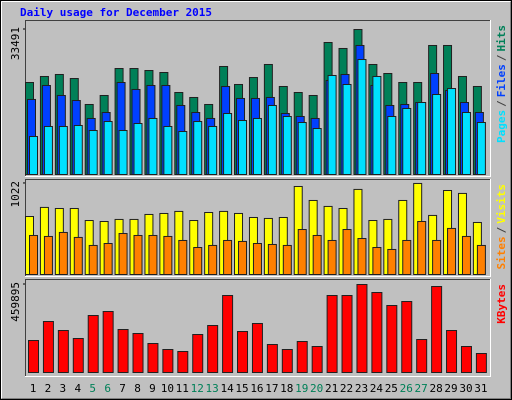 Image resolution: width=512 pixels, height=400 pixels. I want to click on x-tick-label: 3, so click(63, 388).